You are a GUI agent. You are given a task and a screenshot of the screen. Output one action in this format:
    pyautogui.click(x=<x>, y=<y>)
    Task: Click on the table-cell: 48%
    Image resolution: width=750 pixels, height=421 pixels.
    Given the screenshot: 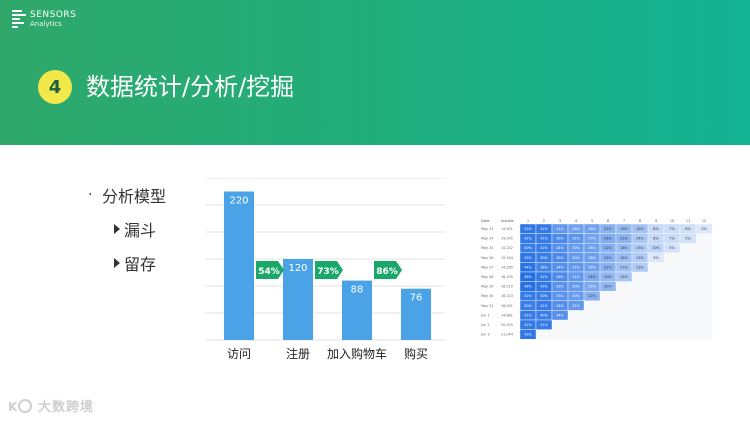 What is the action you would take?
    pyautogui.click(x=528, y=287)
    